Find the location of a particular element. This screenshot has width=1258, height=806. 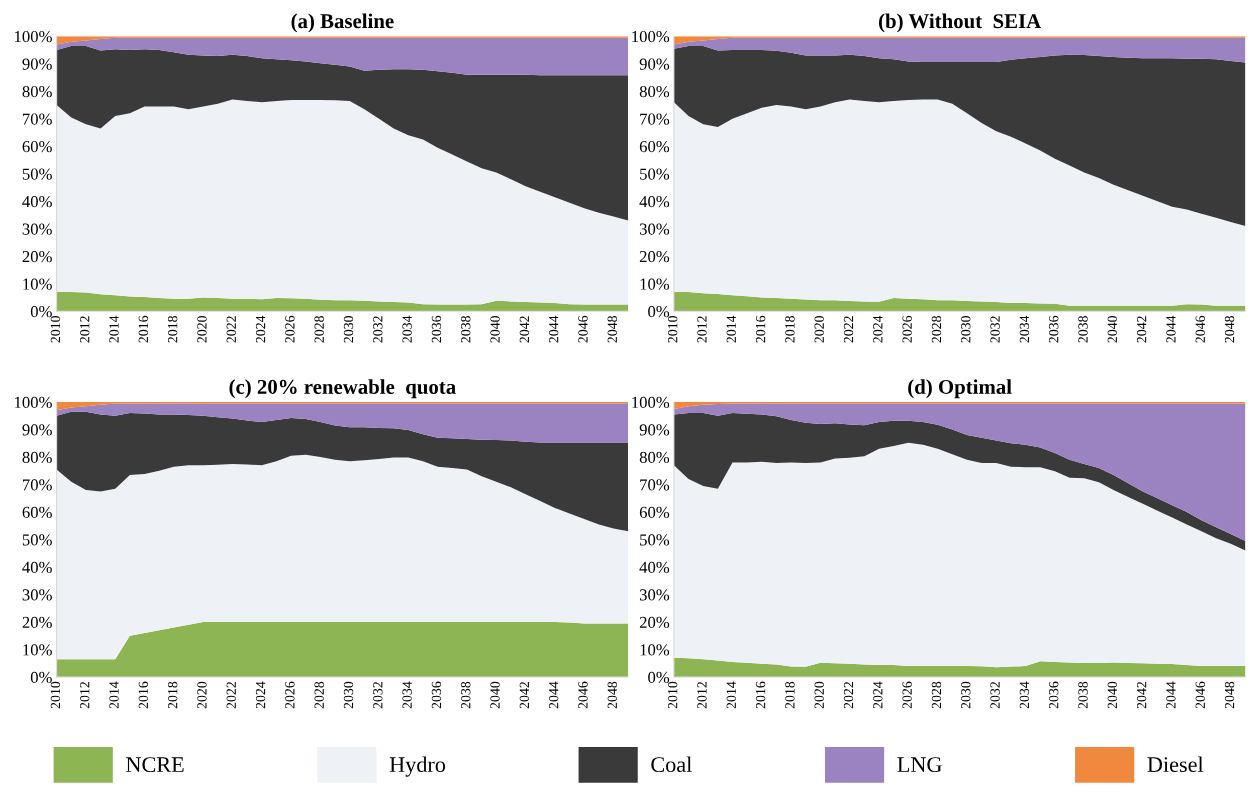

x-tick-label: 2020 is located at coordinates (202, 329).